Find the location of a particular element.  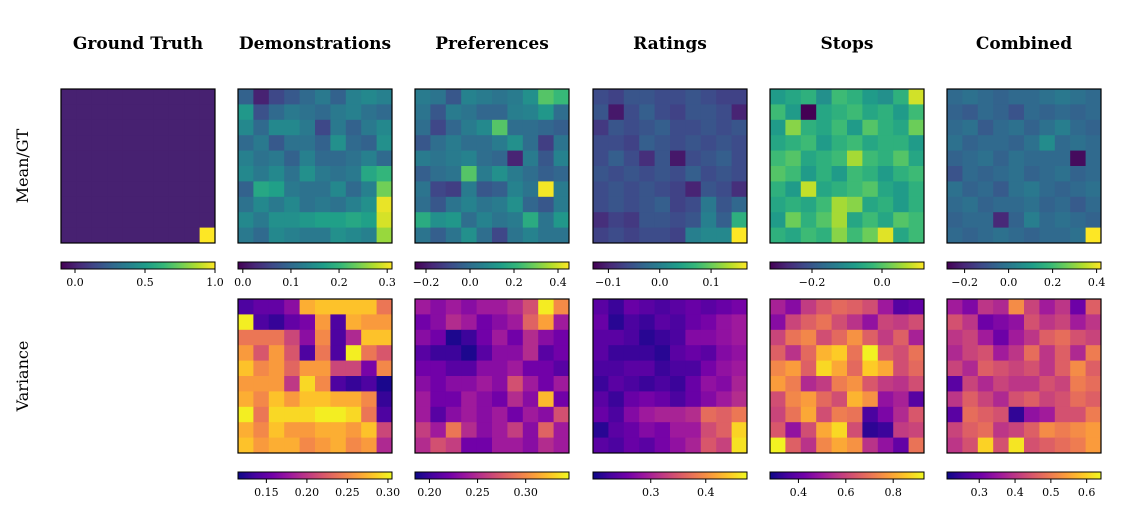

colorbar-tick-label: −0.1 is located at coordinates (608, 282).